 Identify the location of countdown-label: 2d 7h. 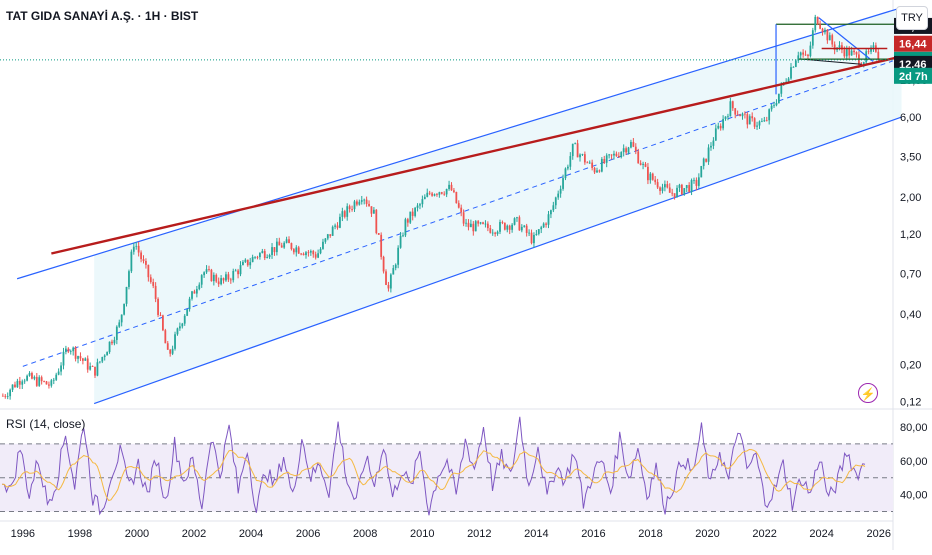
(913, 77).